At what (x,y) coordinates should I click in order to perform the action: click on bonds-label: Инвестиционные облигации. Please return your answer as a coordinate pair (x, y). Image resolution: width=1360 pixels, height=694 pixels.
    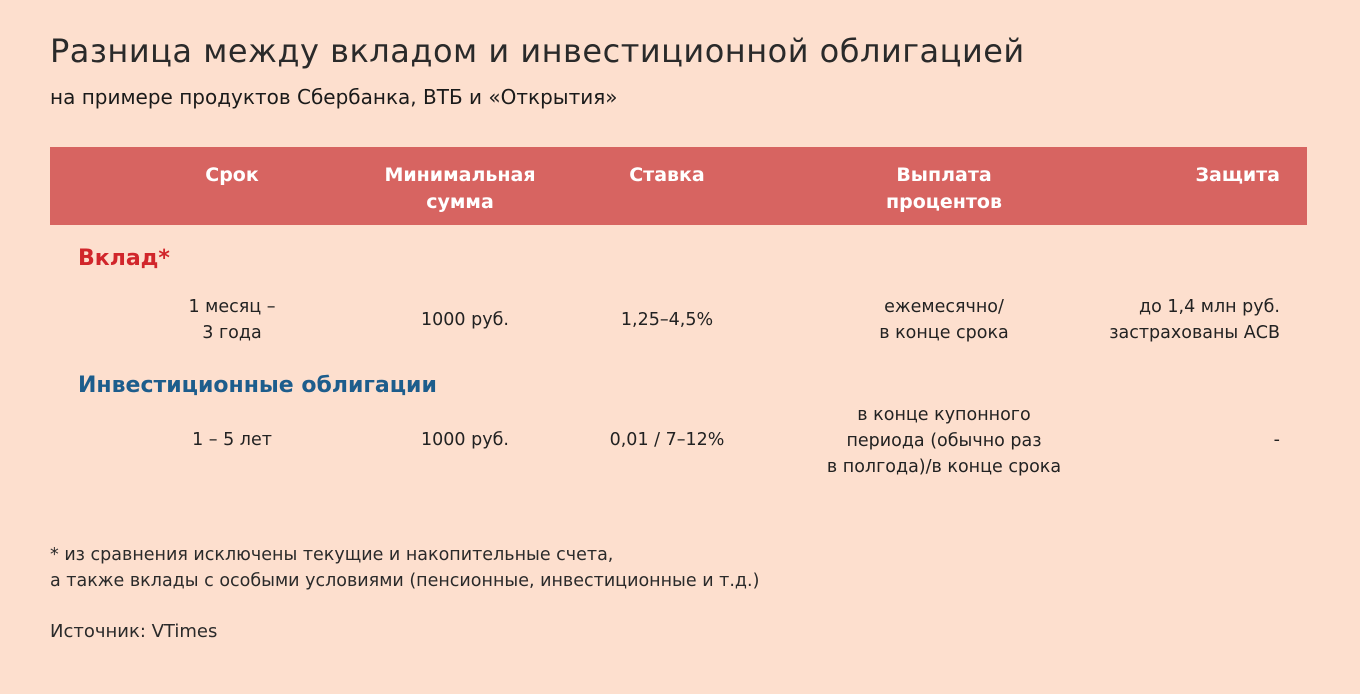
    Looking at the image, I should click on (257, 385).